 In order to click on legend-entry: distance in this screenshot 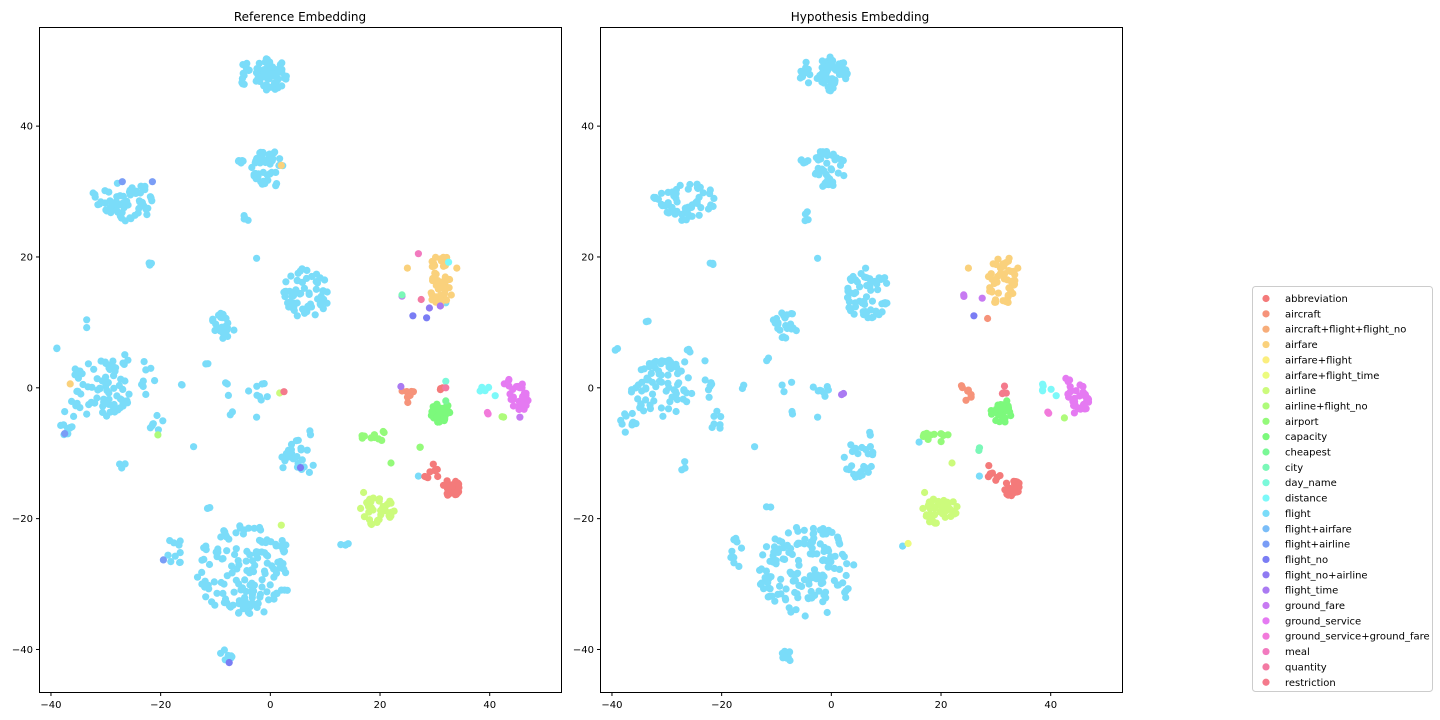, I will do `click(1294, 499)`.